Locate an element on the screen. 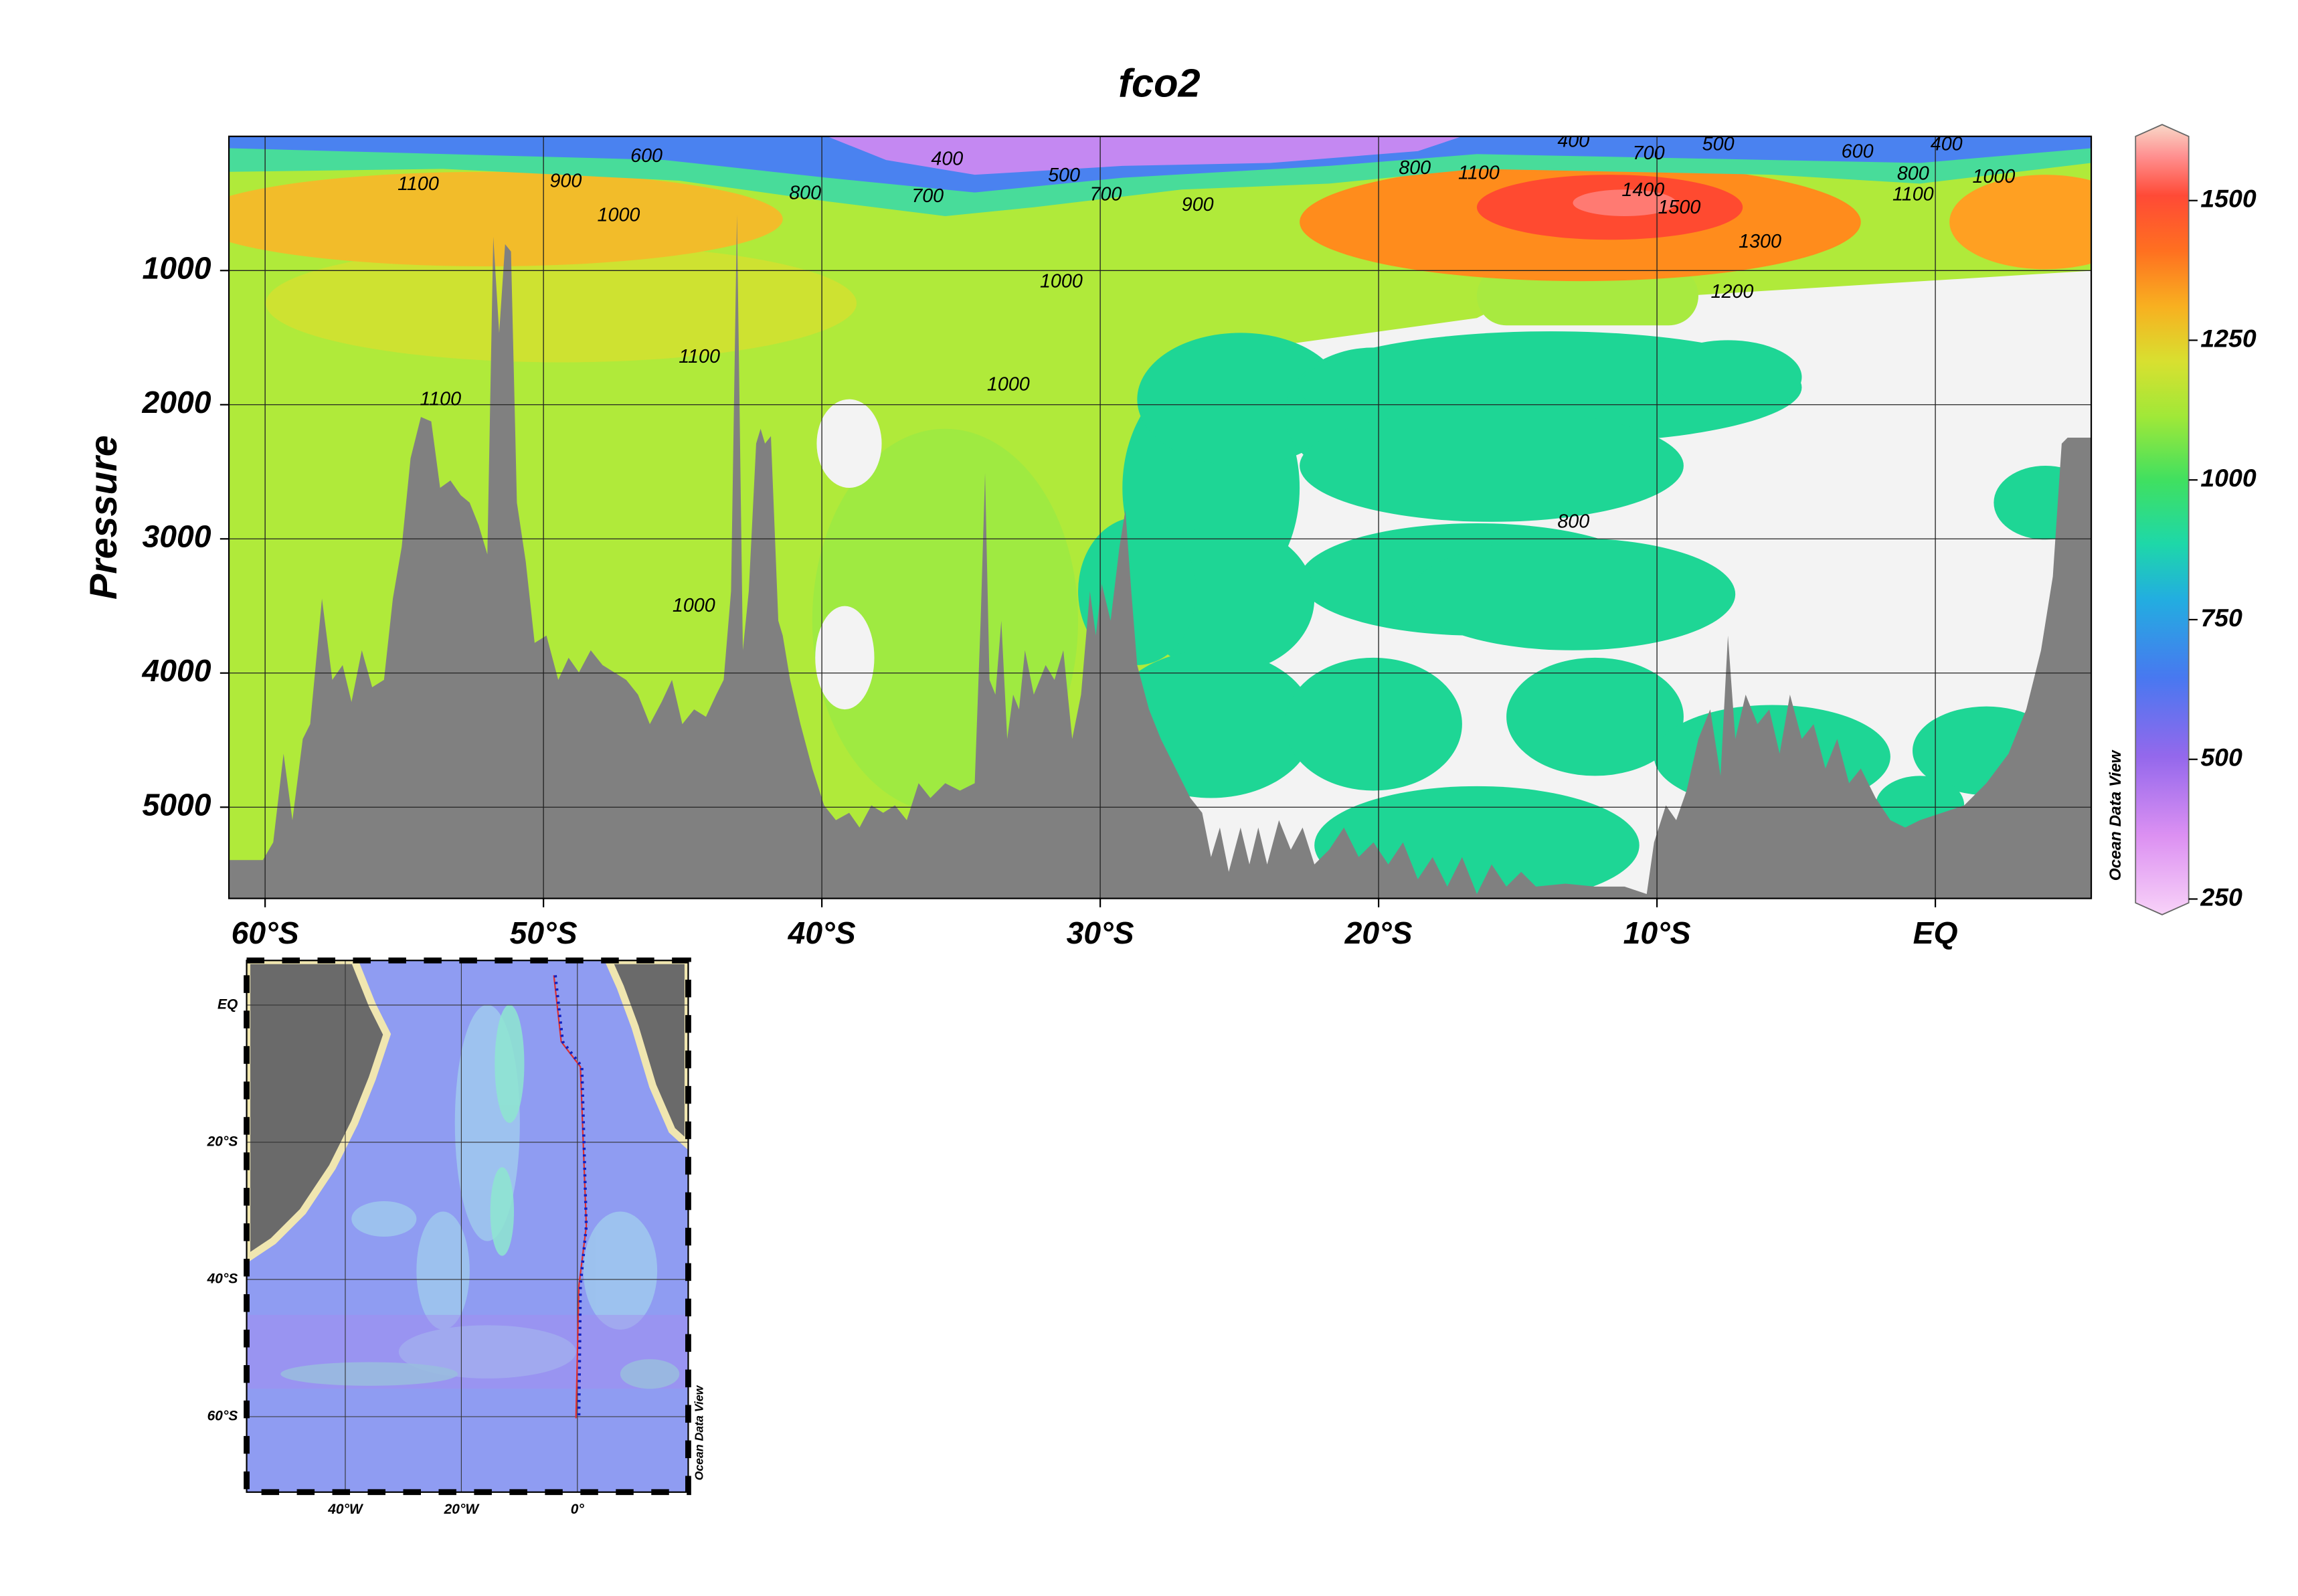  map-axes: 40°W 20°W 0° EQ 20°S 40°S 60°S is located at coordinates (396, 1256).